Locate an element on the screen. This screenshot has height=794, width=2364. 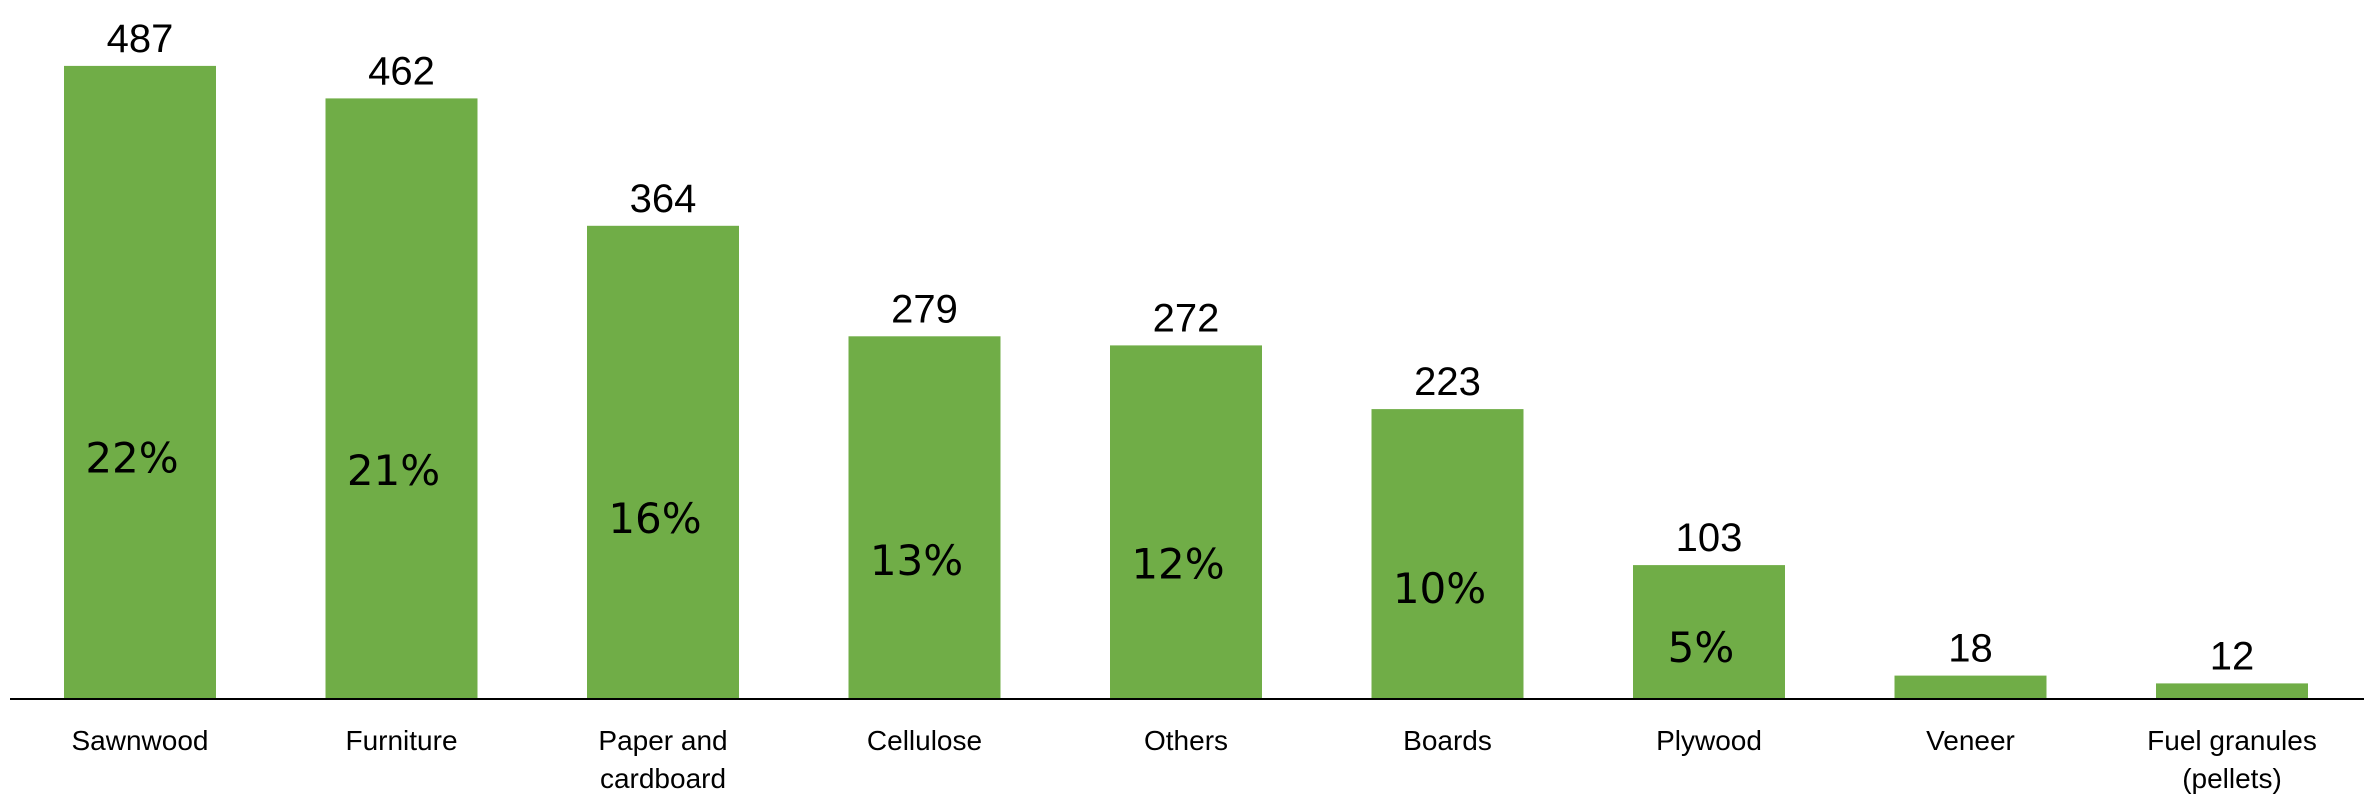
category-label: Cellulose is located at coordinates (924, 740).